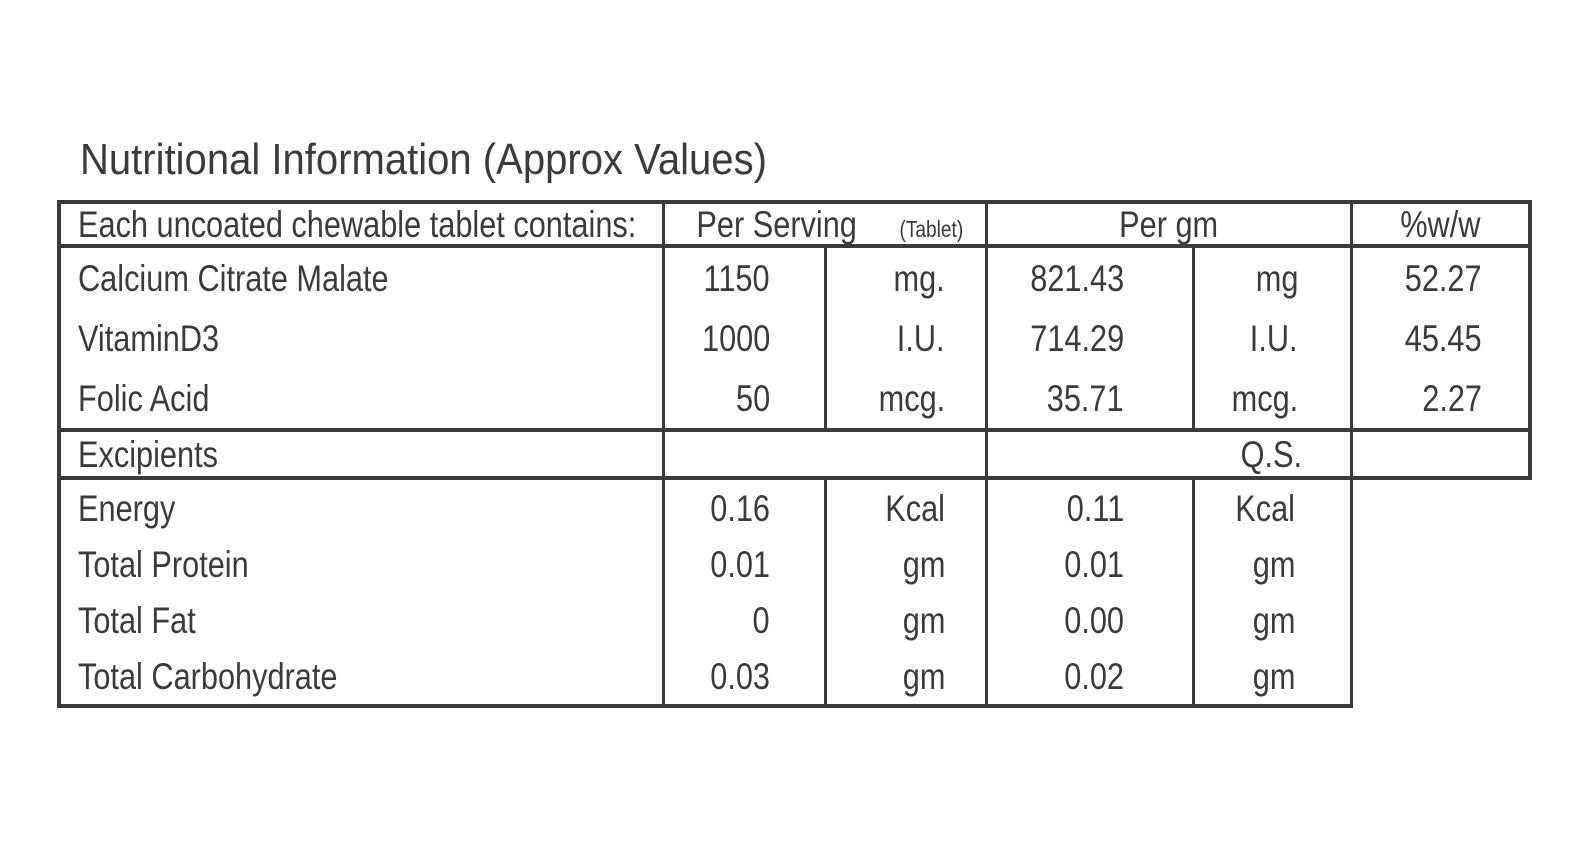  I want to click on per-gm-unit-text: I.U., so click(1274, 338).